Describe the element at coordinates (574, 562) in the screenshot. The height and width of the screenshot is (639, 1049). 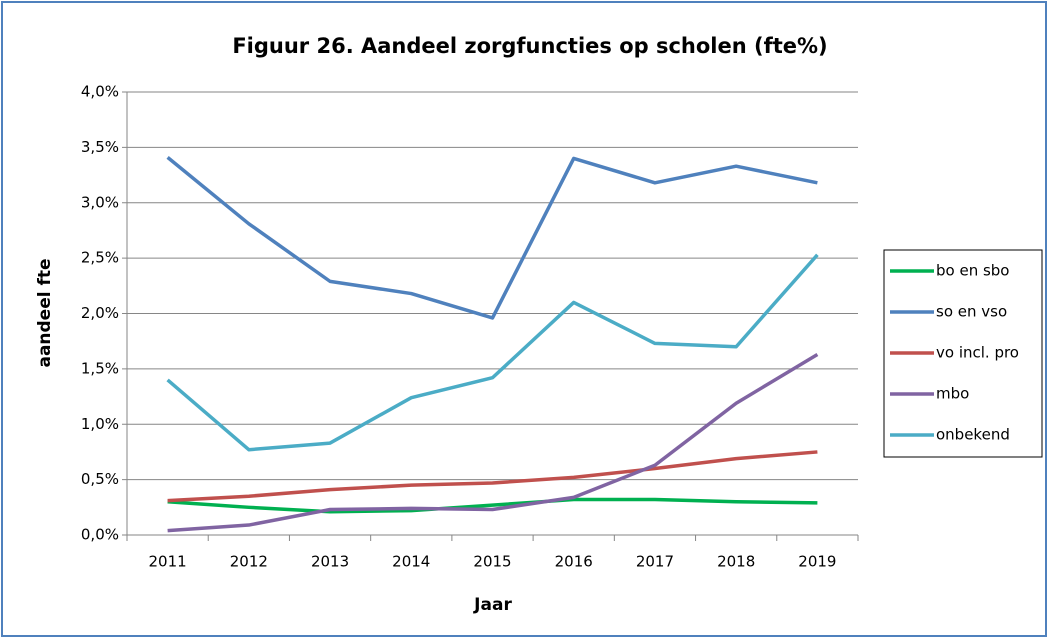
I see `x-tick-label: 2016` at that location.